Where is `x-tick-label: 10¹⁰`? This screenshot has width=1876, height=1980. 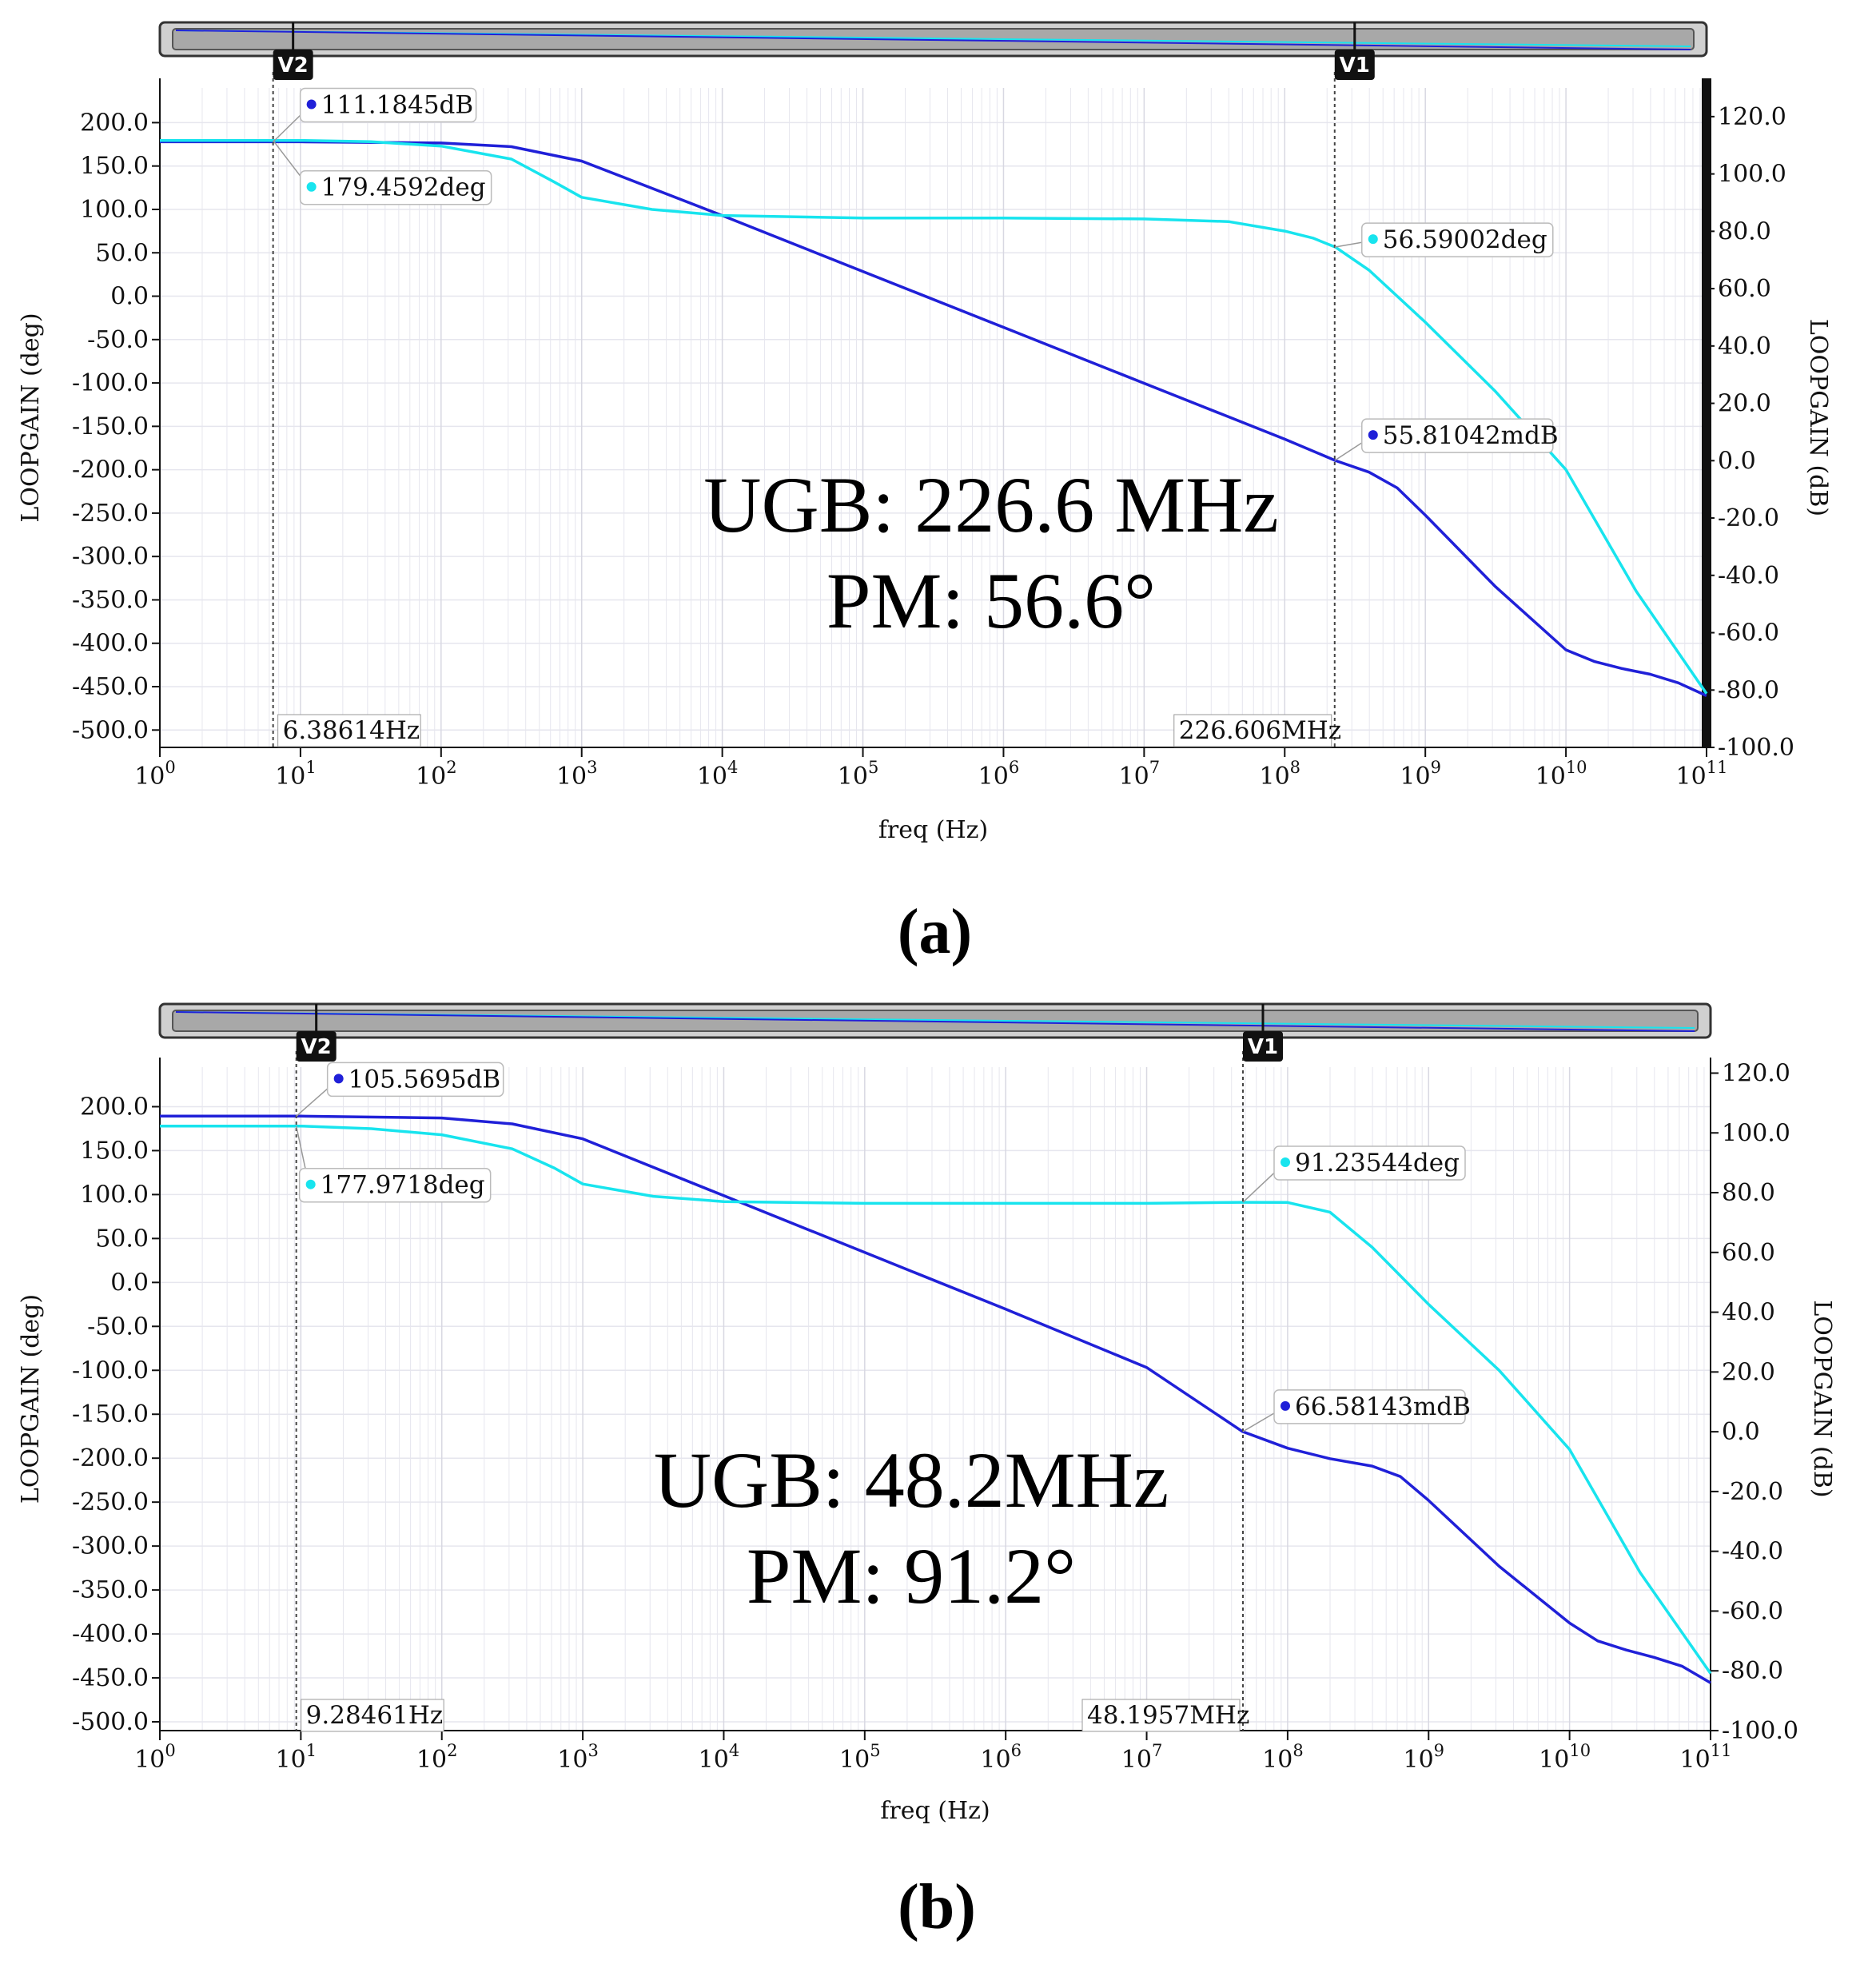
x-tick-label: 10¹⁰ is located at coordinates (1561, 774).